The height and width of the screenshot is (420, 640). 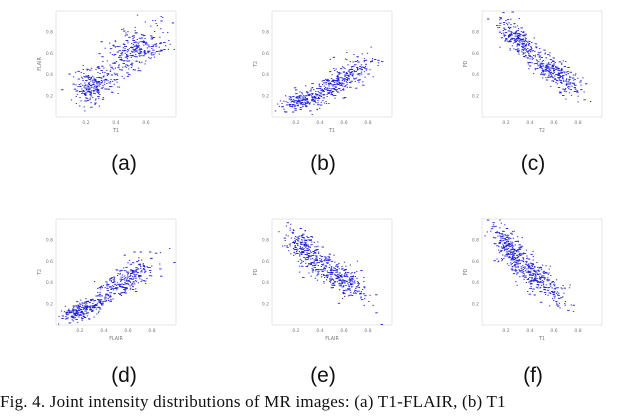 What do you see at coordinates (505, 123) in the screenshot?
I see `x-tick-label: 0.2` at bounding box center [505, 123].